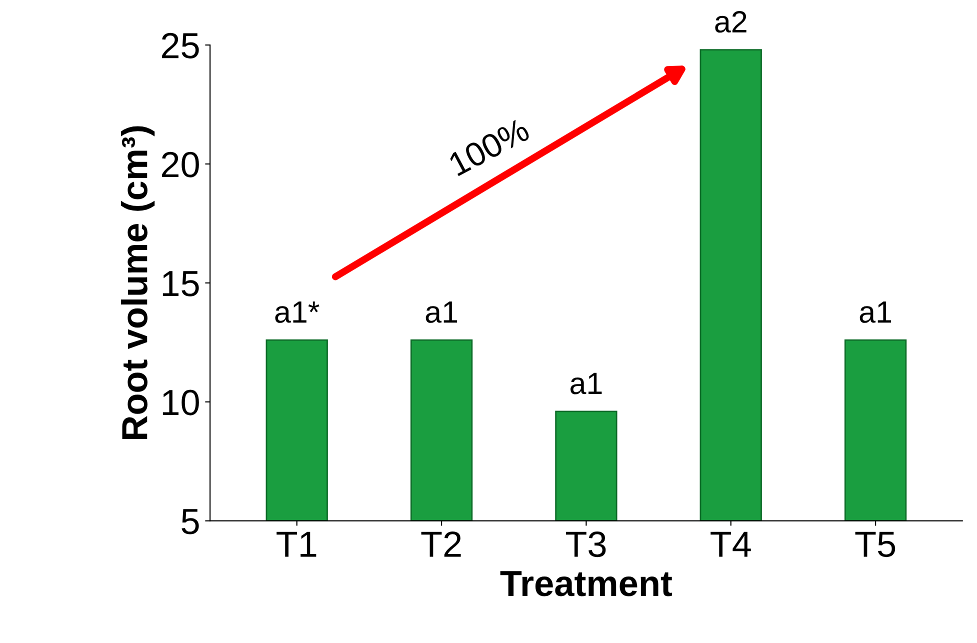 This screenshot has height=643, width=977. I want to click on y-tick-label: 5, so click(190, 521).